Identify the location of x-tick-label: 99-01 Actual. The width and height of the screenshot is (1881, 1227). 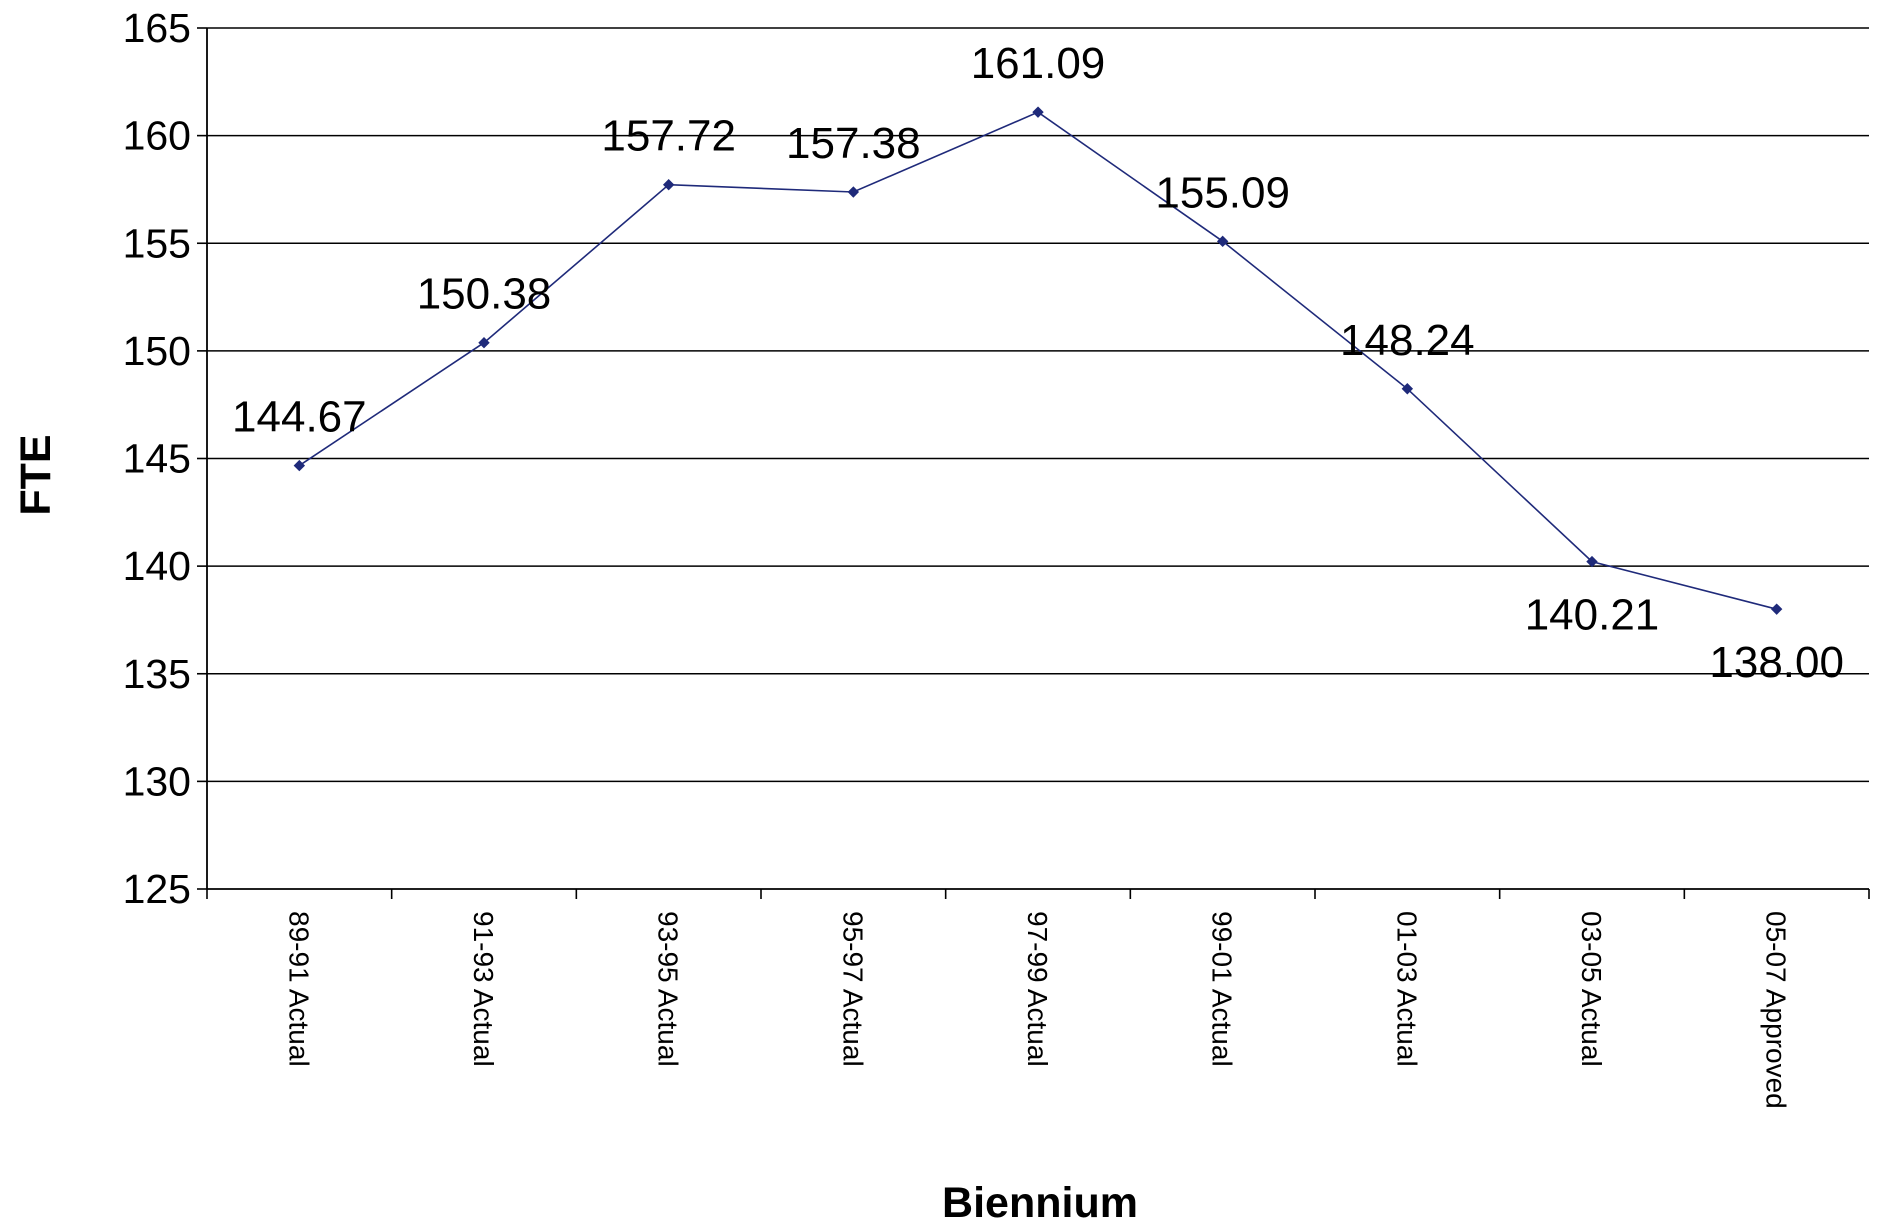
(1222, 989).